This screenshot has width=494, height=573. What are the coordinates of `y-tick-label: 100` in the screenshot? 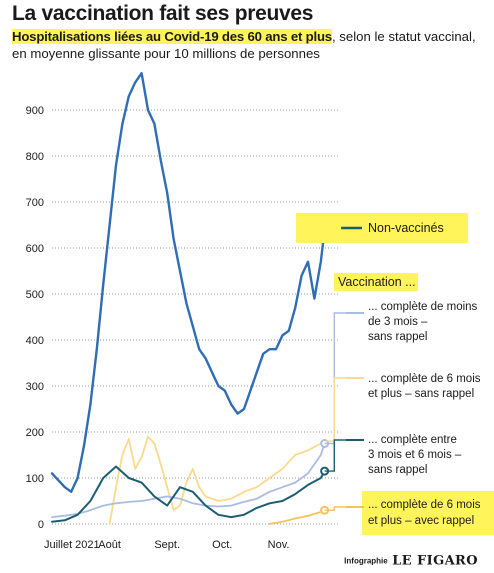 It's located at (35, 479).